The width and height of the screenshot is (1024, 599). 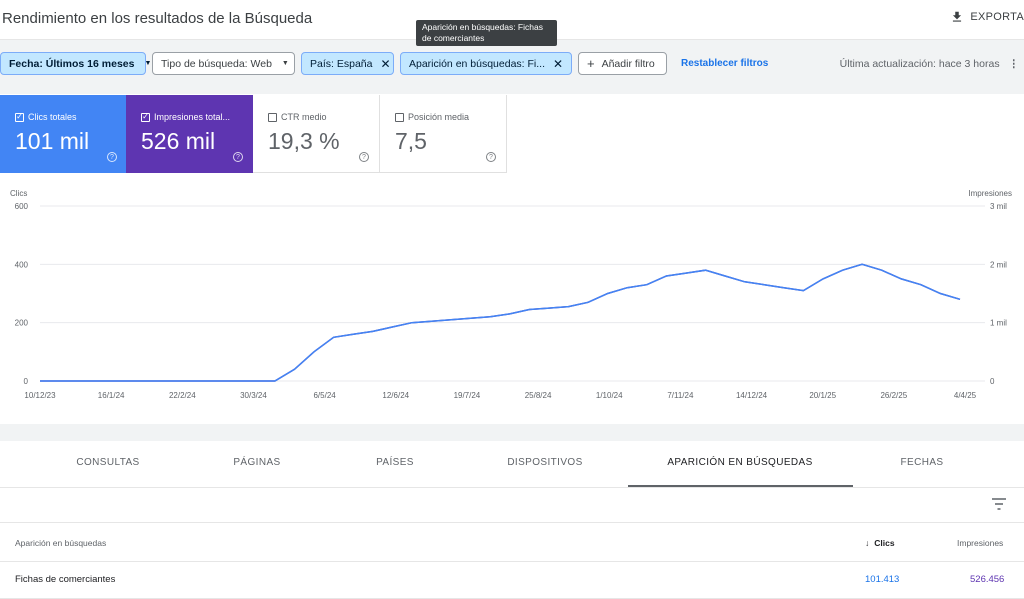 I want to click on export-button: EXPORTA, so click(x=987, y=17).